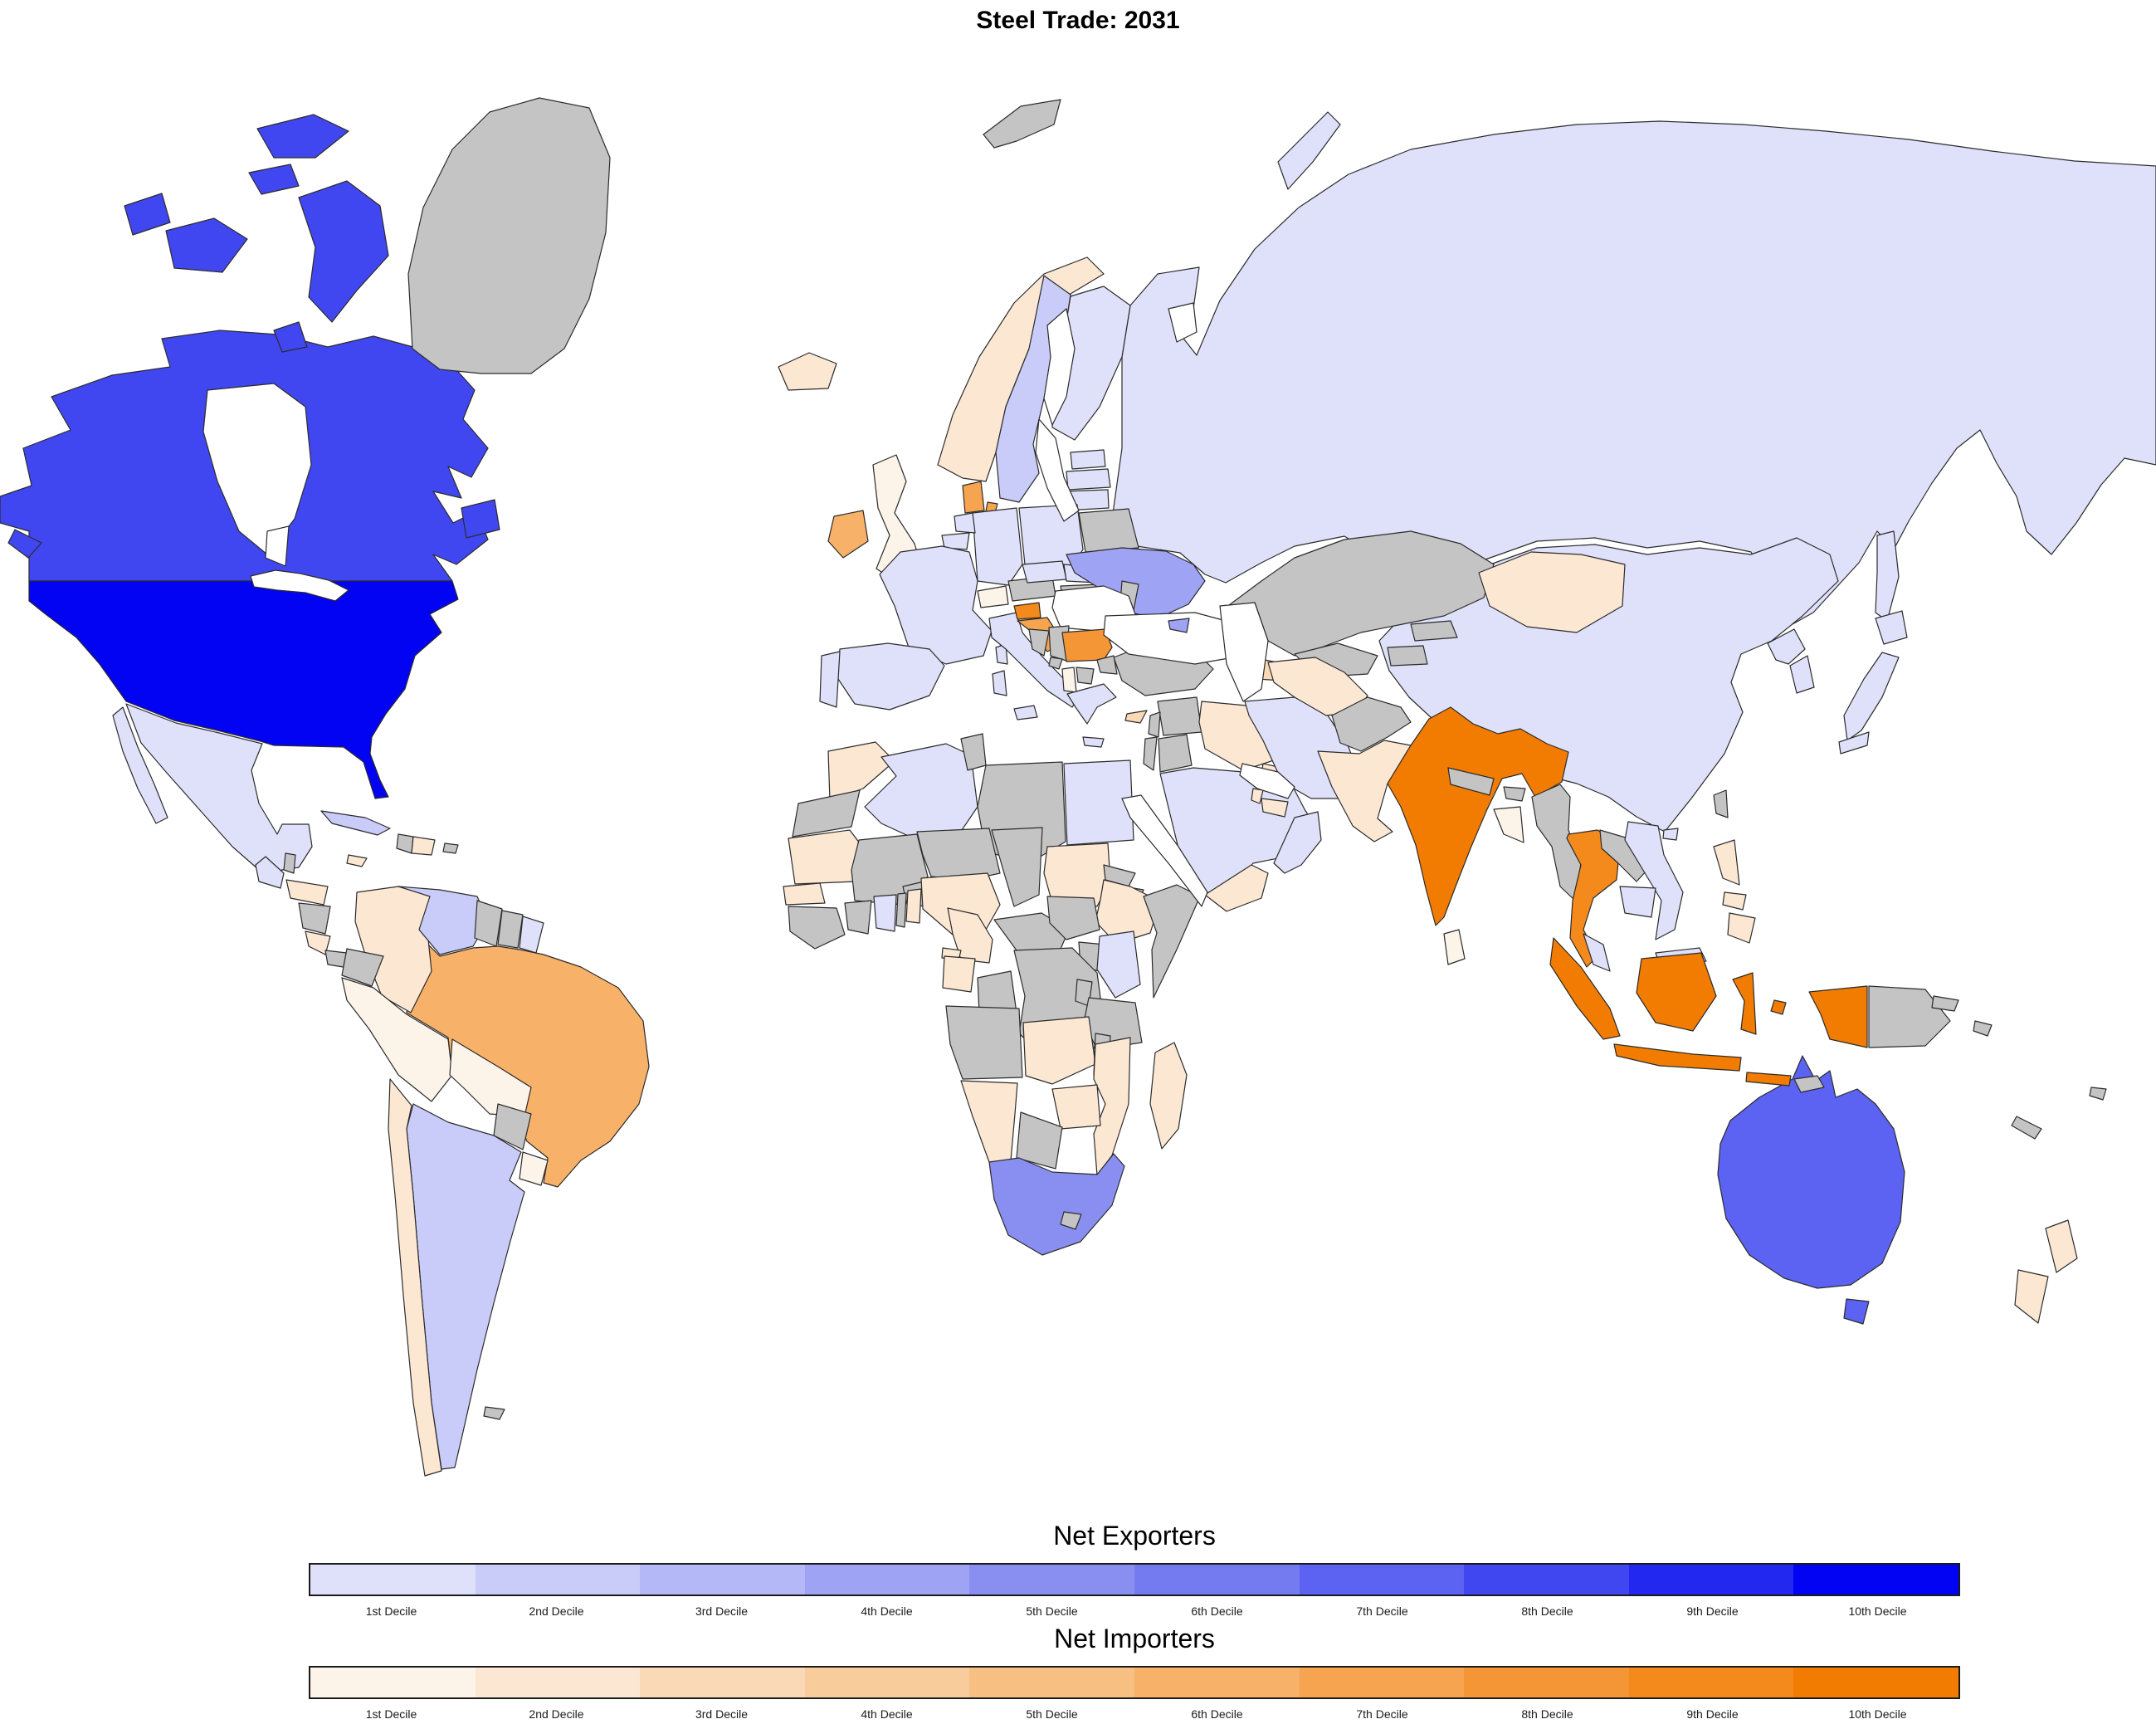 The image size is (2156, 1724). What do you see at coordinates (1057, 1204) in the screenshot?
I see `country-south-africa` at bounding box center [1057, 1204].